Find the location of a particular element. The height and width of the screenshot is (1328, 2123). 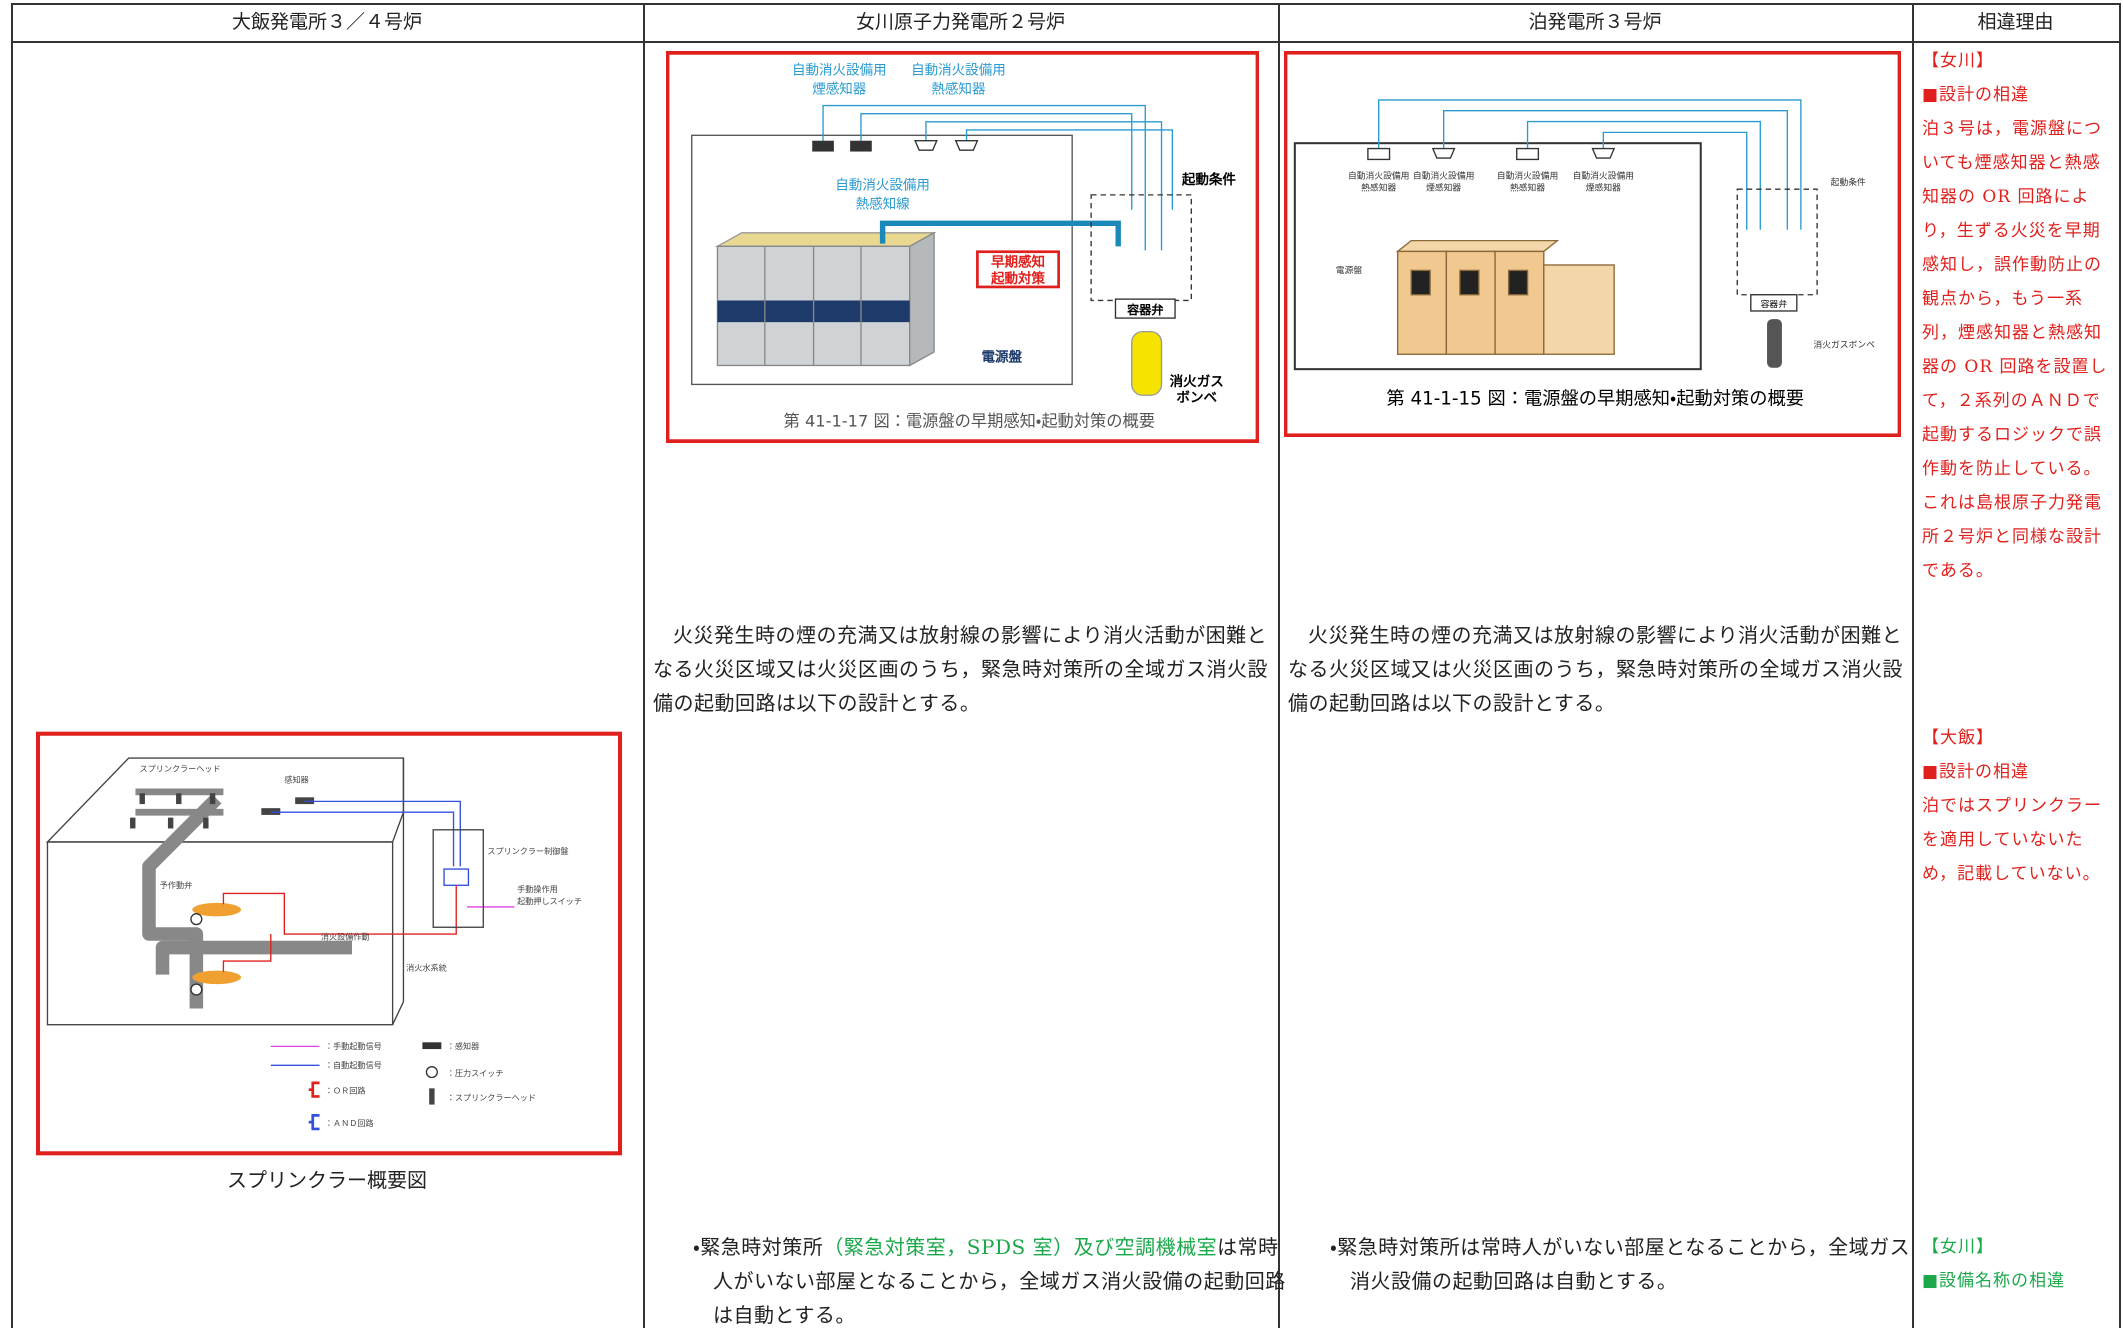

figure-label: 消火水系統 is located at coordinates (426, 968).